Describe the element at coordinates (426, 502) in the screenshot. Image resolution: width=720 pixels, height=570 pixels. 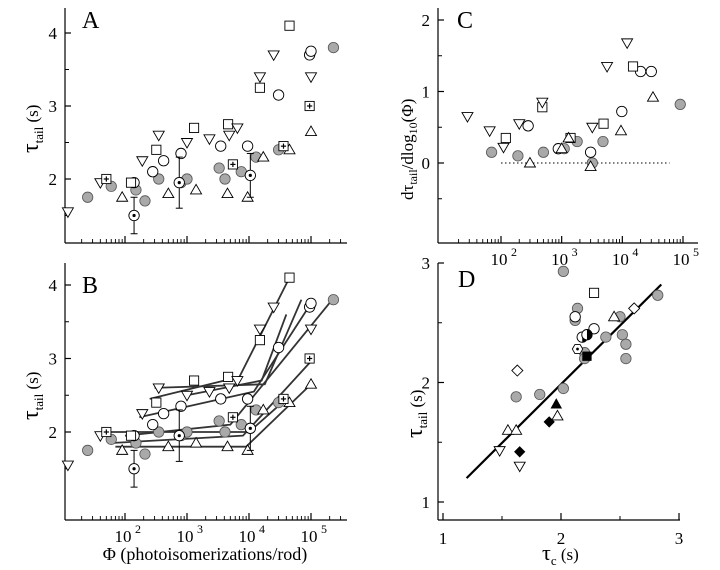
I see `panel-d-ytick-label-0: 1` at that location.